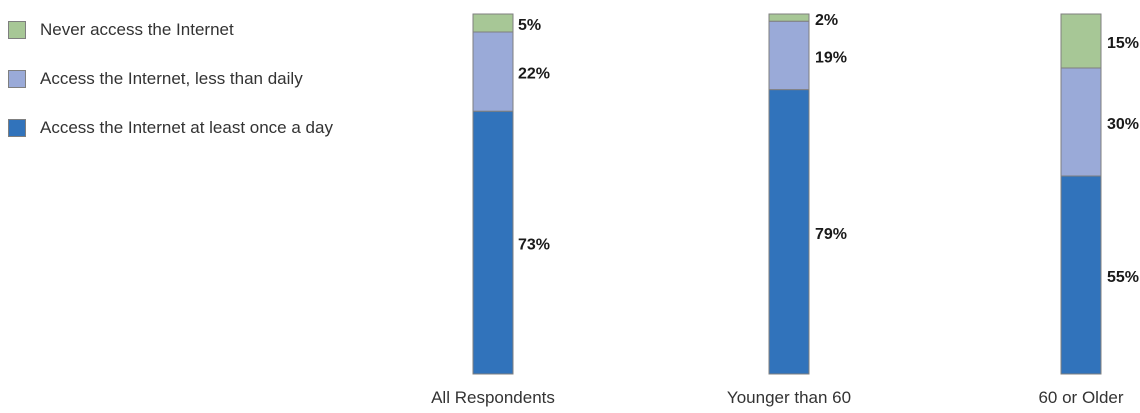 Image resolution: width=1140 pixels, height=413 pixels. I want to click on data-label-0-1: 22%, so click(534, 74).